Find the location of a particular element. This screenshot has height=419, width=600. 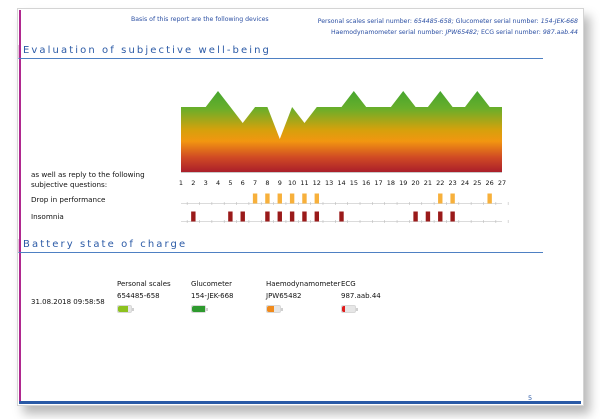

scales-serial: 654485-658; is located at coordinates (433, 21).